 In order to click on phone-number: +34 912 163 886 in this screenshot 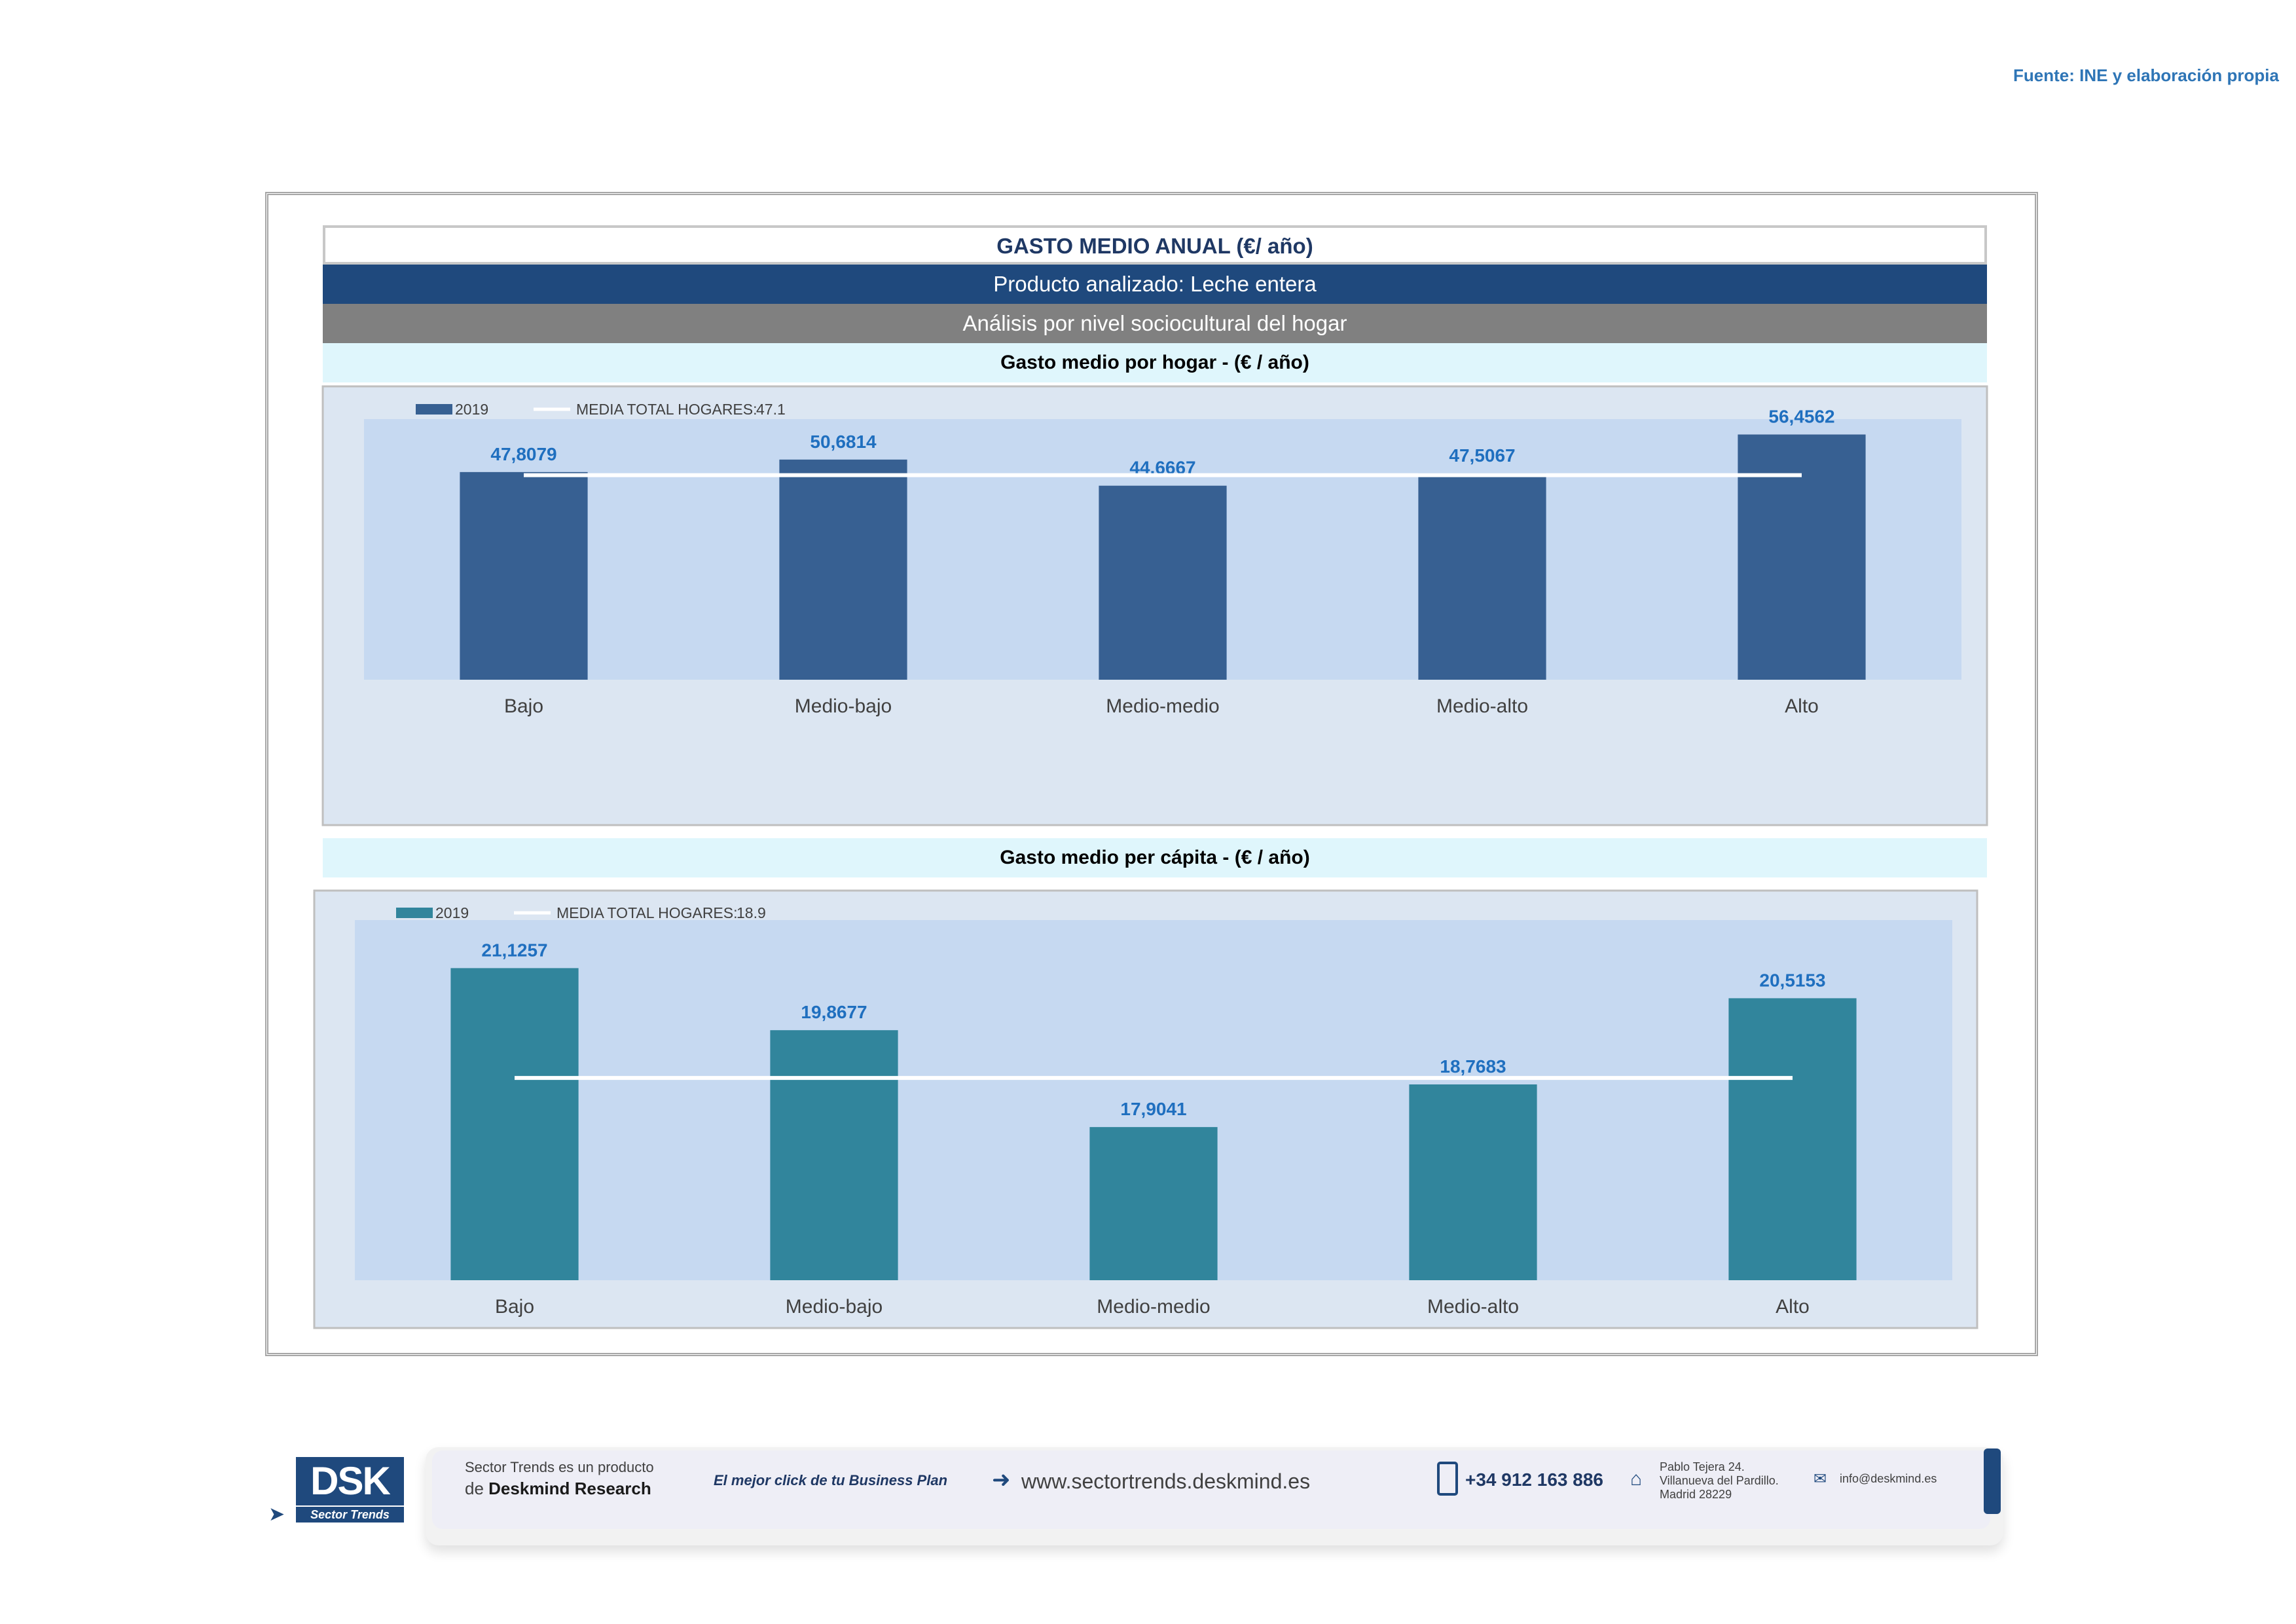, I will do `click(1534, 1479)`.